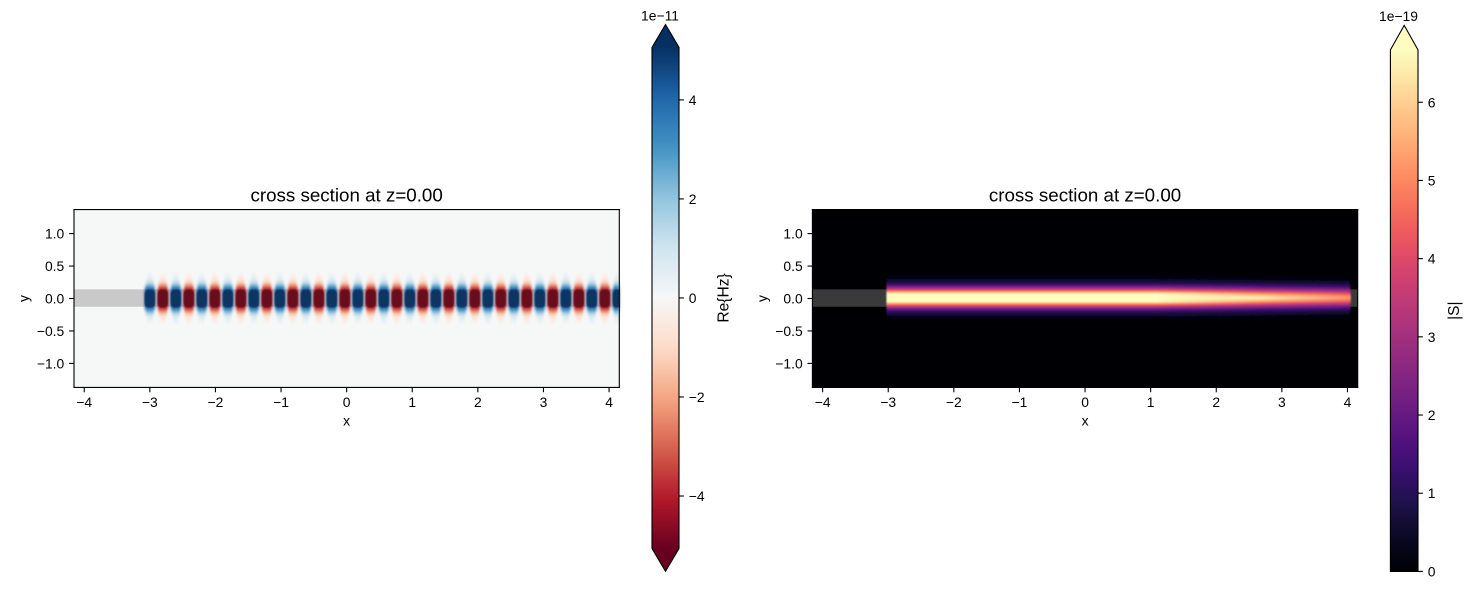 The image size is (1466, 590). What do you see at coordinates (723, 297) in the screenshot?
I see `svg-text: Re{Hz}` at bounding box center [723, 297].